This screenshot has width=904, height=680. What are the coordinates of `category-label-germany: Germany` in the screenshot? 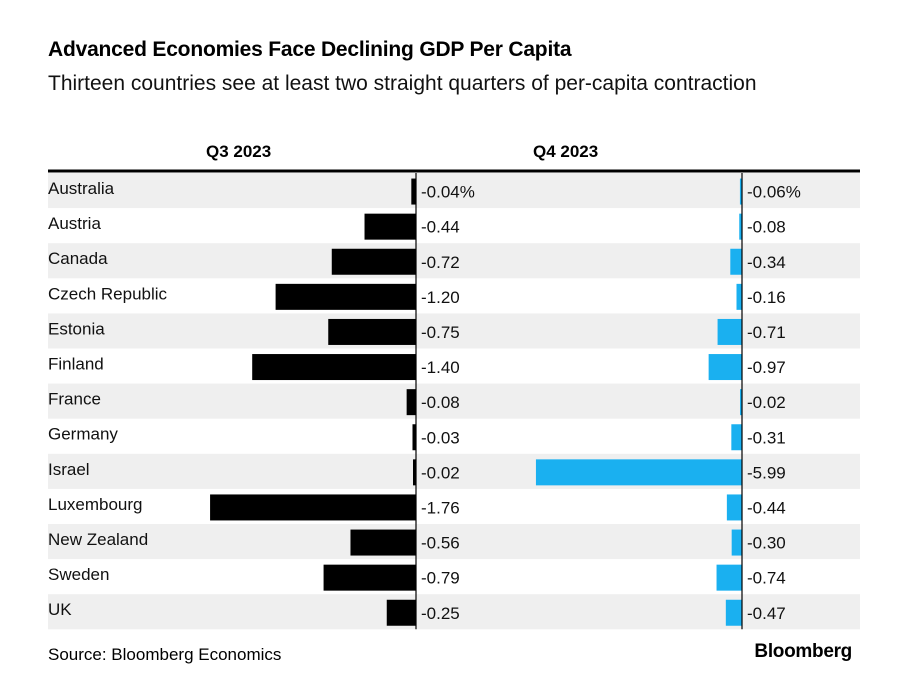 It's located at (83, 434).